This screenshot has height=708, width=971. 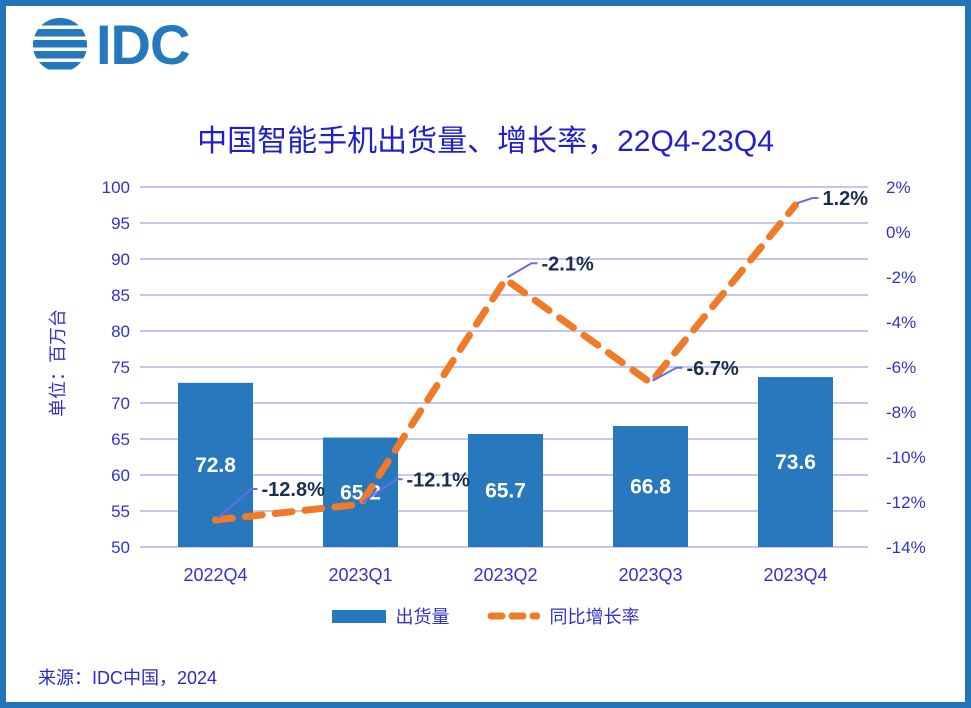 What do you see at coordinates (116, 187) in the screenshot?
I see `left-axis-tick-label: 100` at bounding box center [116, 187].